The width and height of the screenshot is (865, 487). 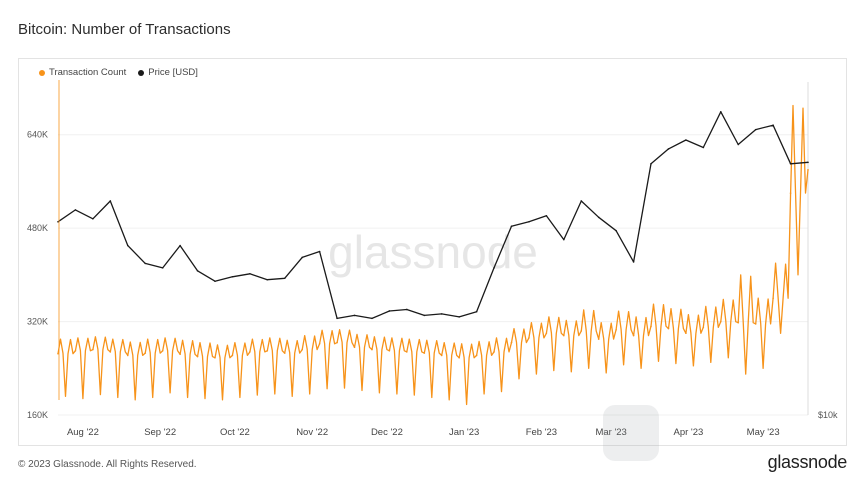 I want to click on x-tick-label-7: Mar '23, so click(x=610, y=432).